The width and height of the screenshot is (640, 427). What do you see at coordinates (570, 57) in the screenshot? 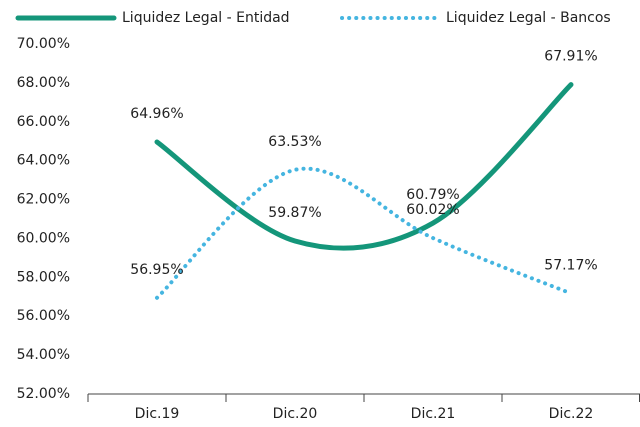
I see `data-label: 67.91%` at bounding box center [570, 57].